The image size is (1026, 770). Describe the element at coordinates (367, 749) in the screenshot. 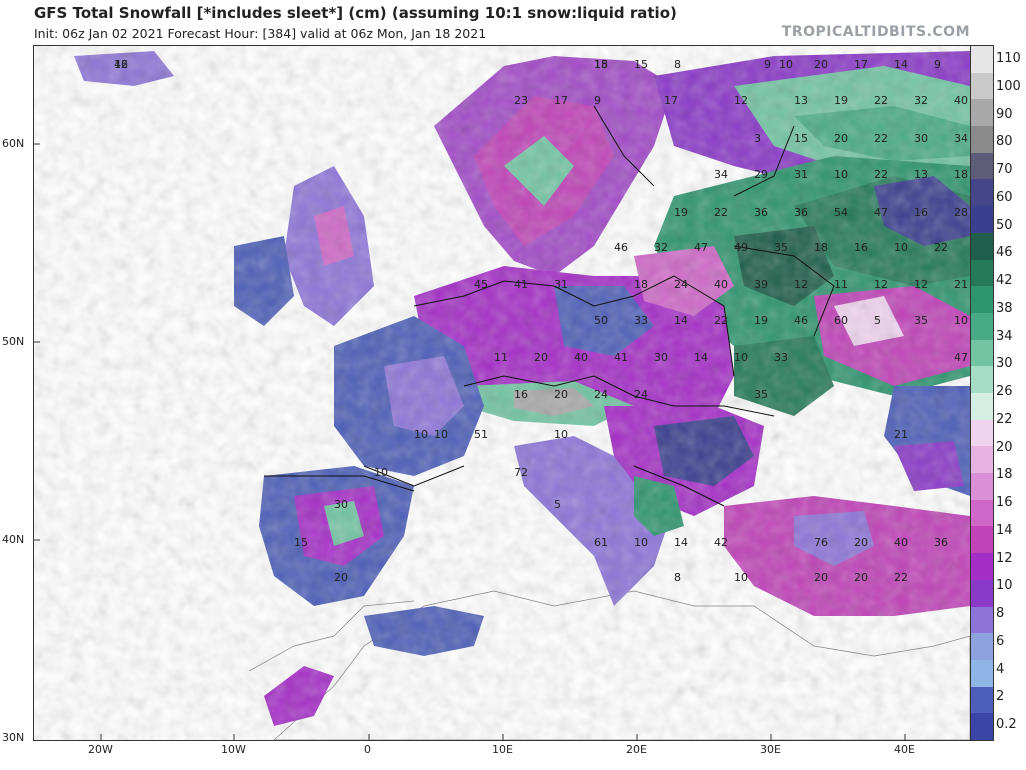

I see `lon-label-0: 0` at that location.